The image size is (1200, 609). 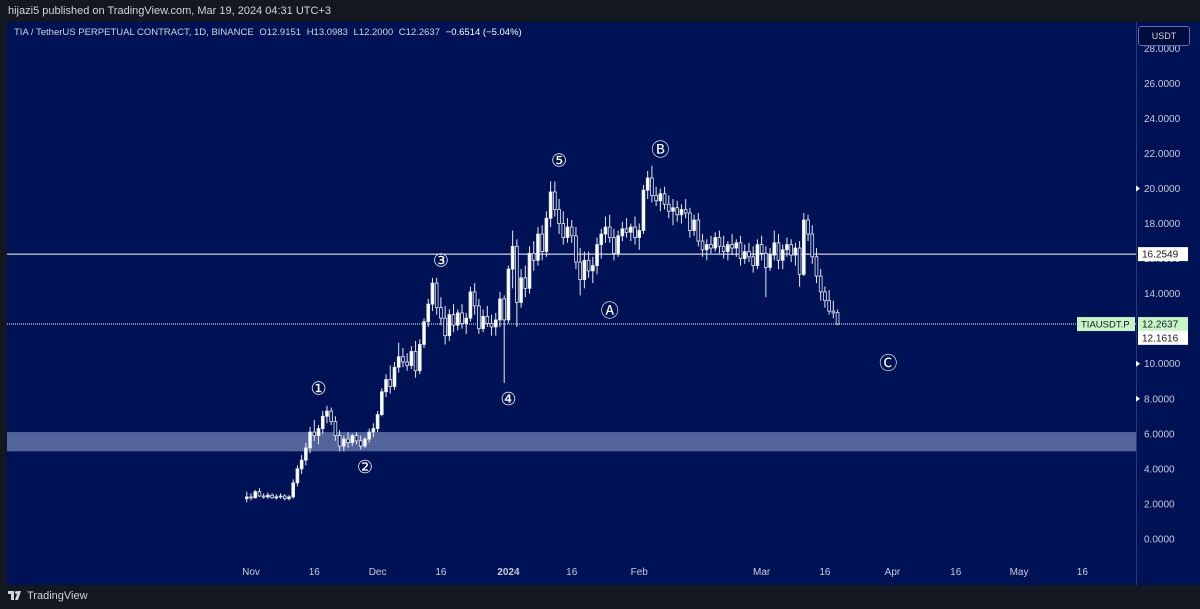 What do you see at coordinates (1162, 84) in the screenshot?
I see `price-tick-label: 26.0000` at bounding box center [1162, 84].